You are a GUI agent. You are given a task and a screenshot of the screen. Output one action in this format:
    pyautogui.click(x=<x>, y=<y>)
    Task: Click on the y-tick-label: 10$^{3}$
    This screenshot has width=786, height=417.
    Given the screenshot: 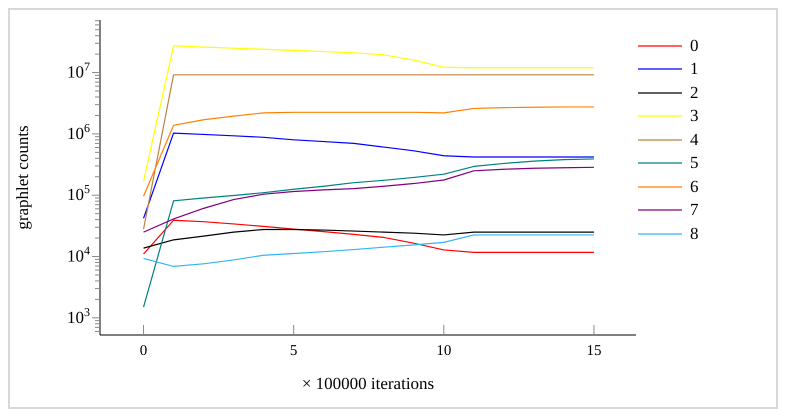 What is the action you would take?
    pyautogui.click(x=78, y=315)
    